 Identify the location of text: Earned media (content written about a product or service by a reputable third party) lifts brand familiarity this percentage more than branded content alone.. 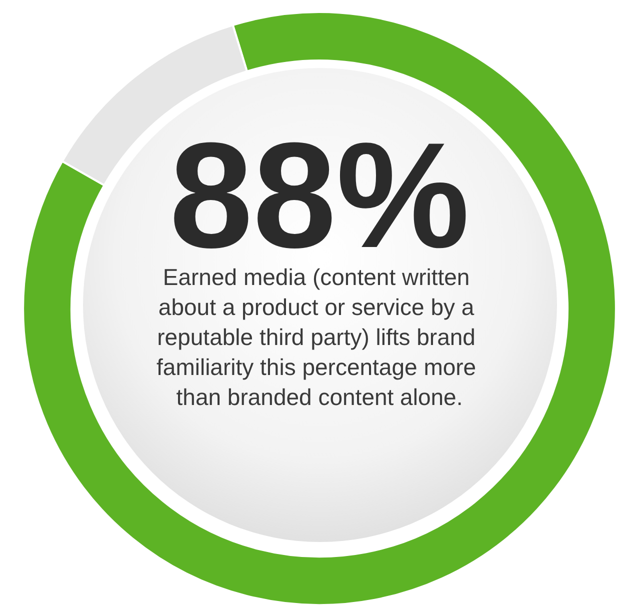
(319, 337).